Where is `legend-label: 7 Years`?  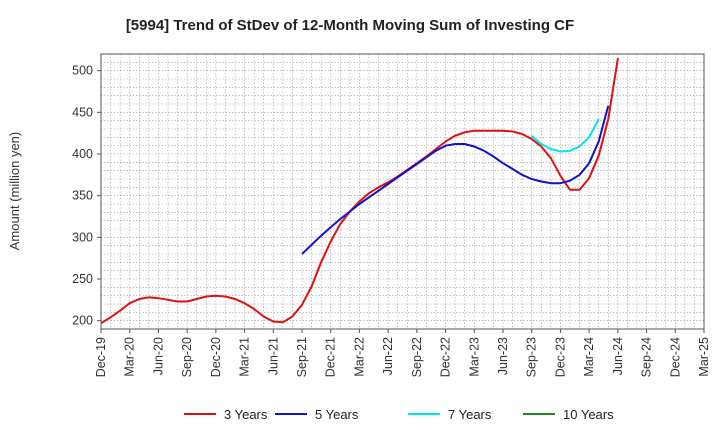 legend-label: 7 Years is located at coordinates (470, 414).